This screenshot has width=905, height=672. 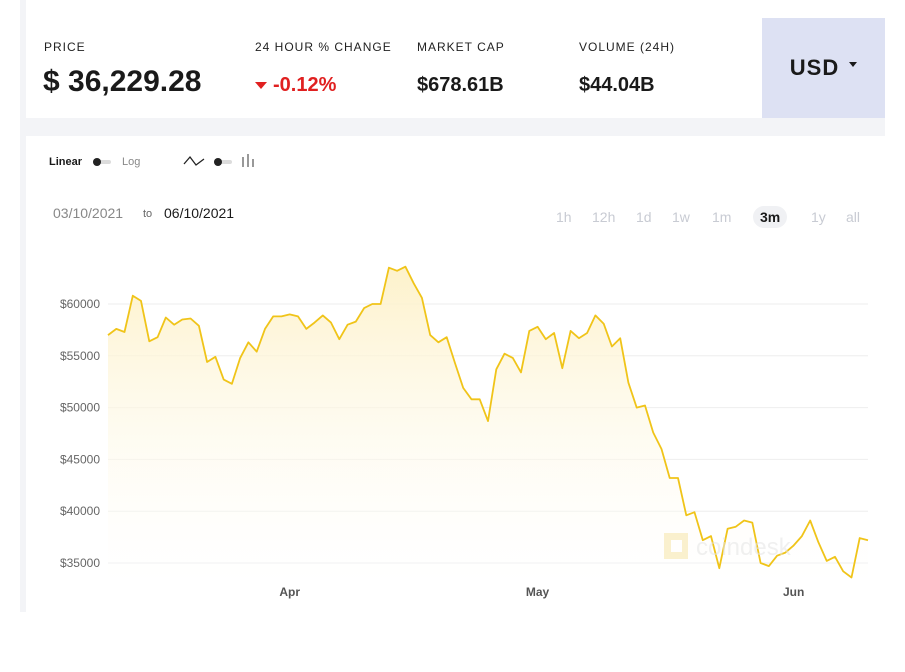 I want to click on volume-value: $44.04B, so click(x=617, y=85).